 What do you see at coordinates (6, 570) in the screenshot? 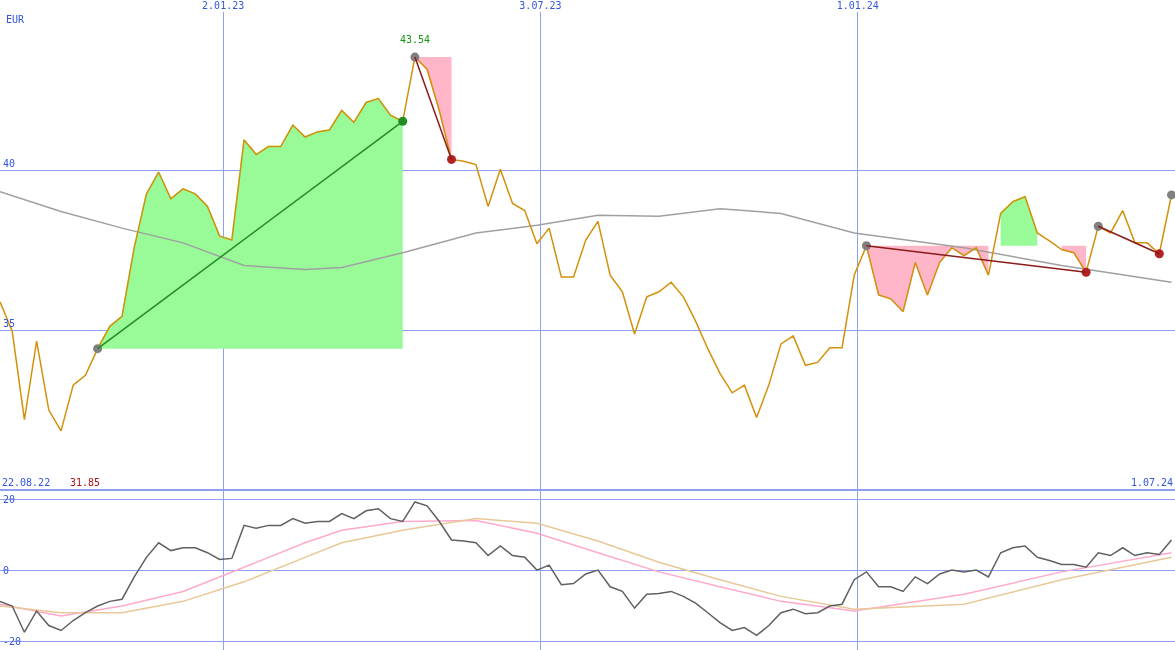
I see `y-tick-label: 0` at bounding box center [6, 570].